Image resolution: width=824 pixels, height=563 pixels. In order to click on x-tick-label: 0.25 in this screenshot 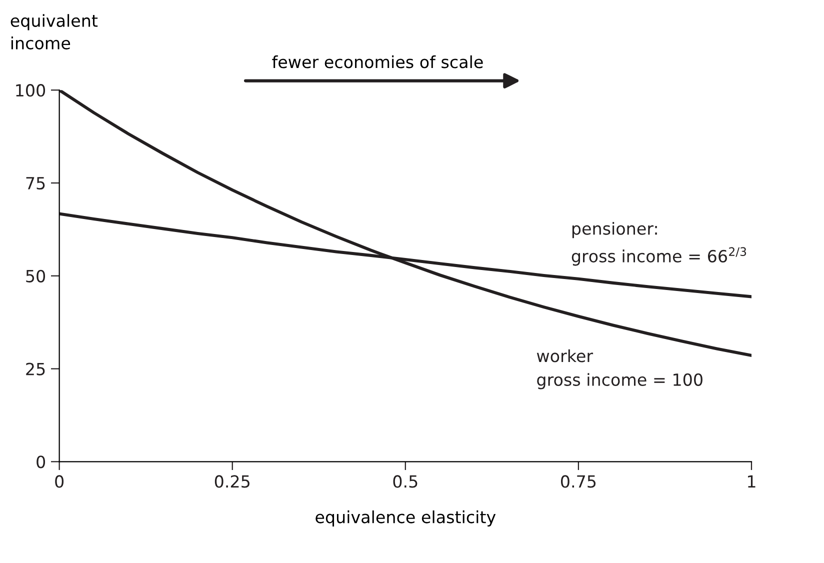, I will do `click(232, 481)`.